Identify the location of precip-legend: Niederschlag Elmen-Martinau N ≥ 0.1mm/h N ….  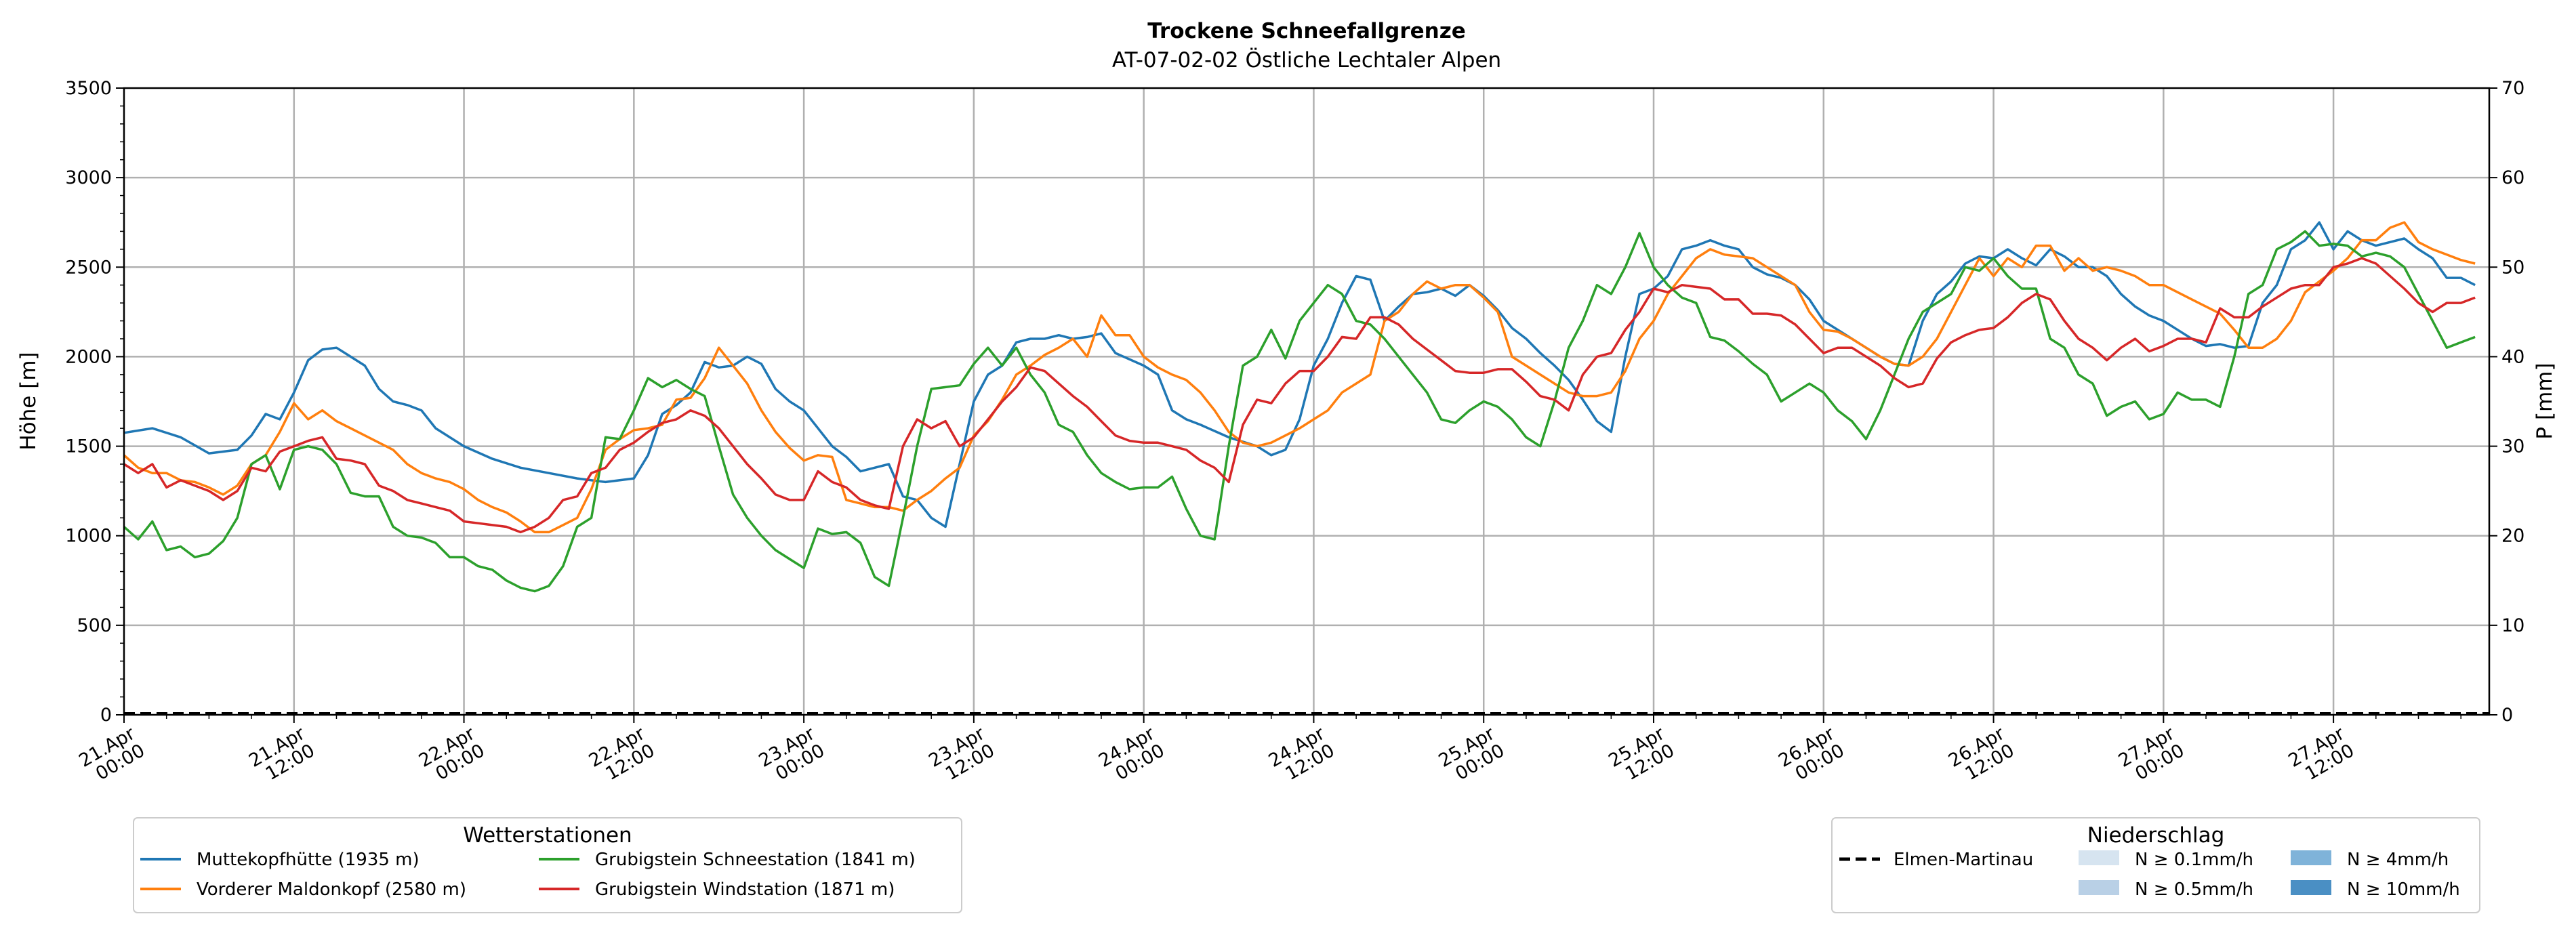
(2156, 865).